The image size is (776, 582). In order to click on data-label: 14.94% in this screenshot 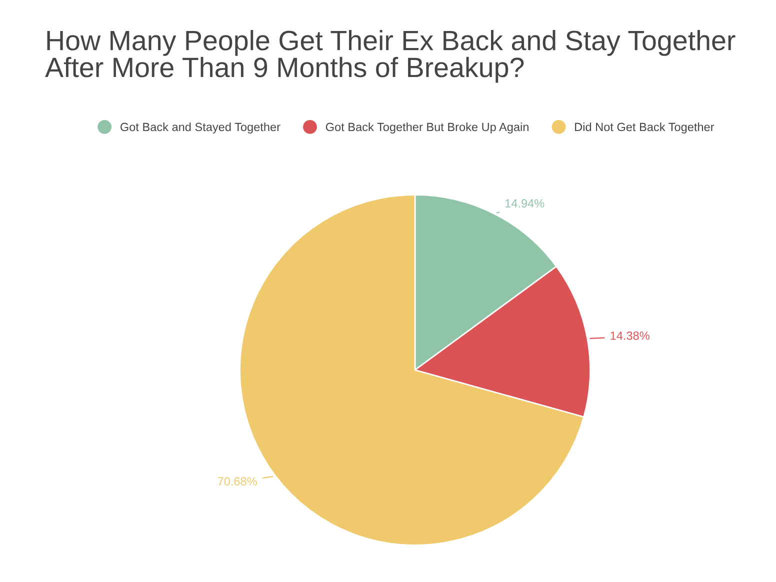, I will do `click(524, 203)`.